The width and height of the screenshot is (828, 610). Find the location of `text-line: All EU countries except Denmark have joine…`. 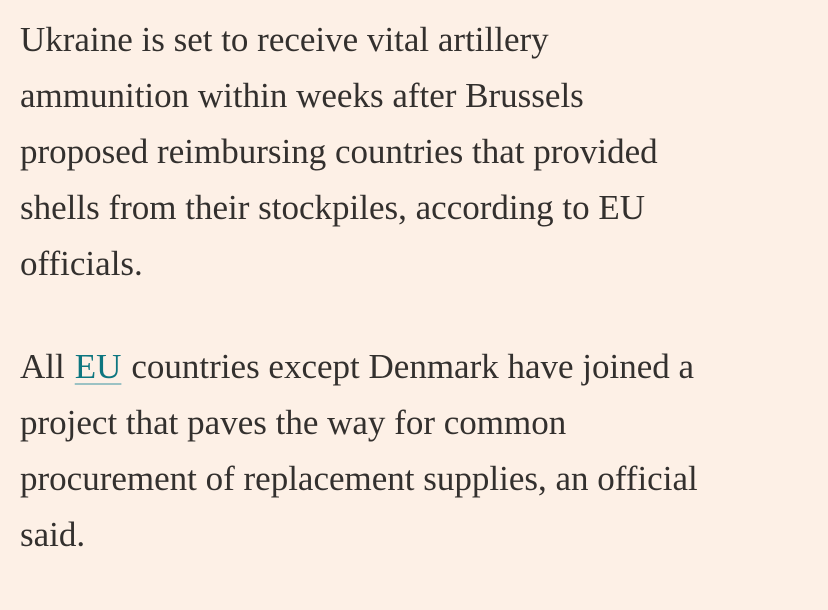

text-line: All EU countries except Denmark have joine… is located at coordinates (420, 367).